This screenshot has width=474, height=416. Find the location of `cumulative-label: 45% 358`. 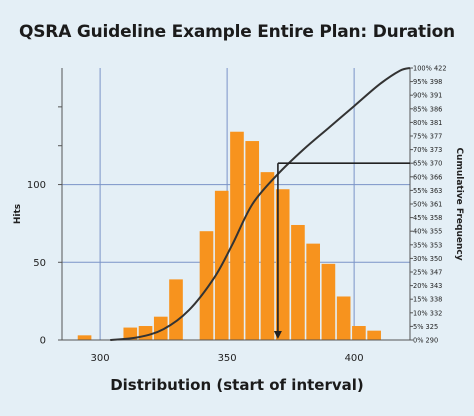

cumulative-label: 45% 358 is located at coordinates (427, 218).